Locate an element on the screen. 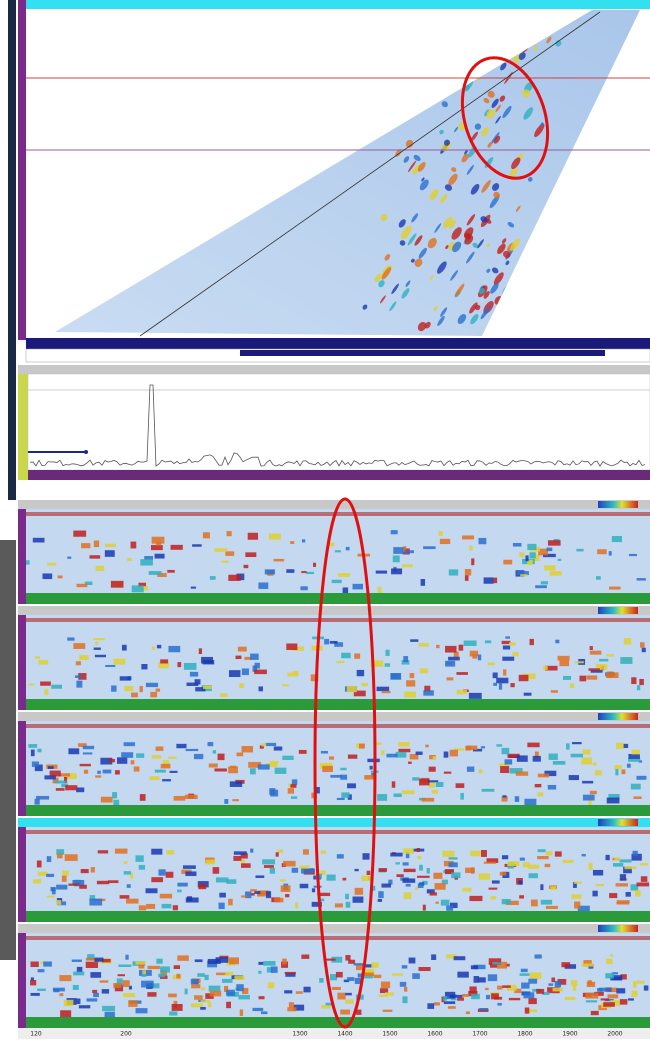 The image size is (650, 1043). title-bar is located at coordinates (334, 716).